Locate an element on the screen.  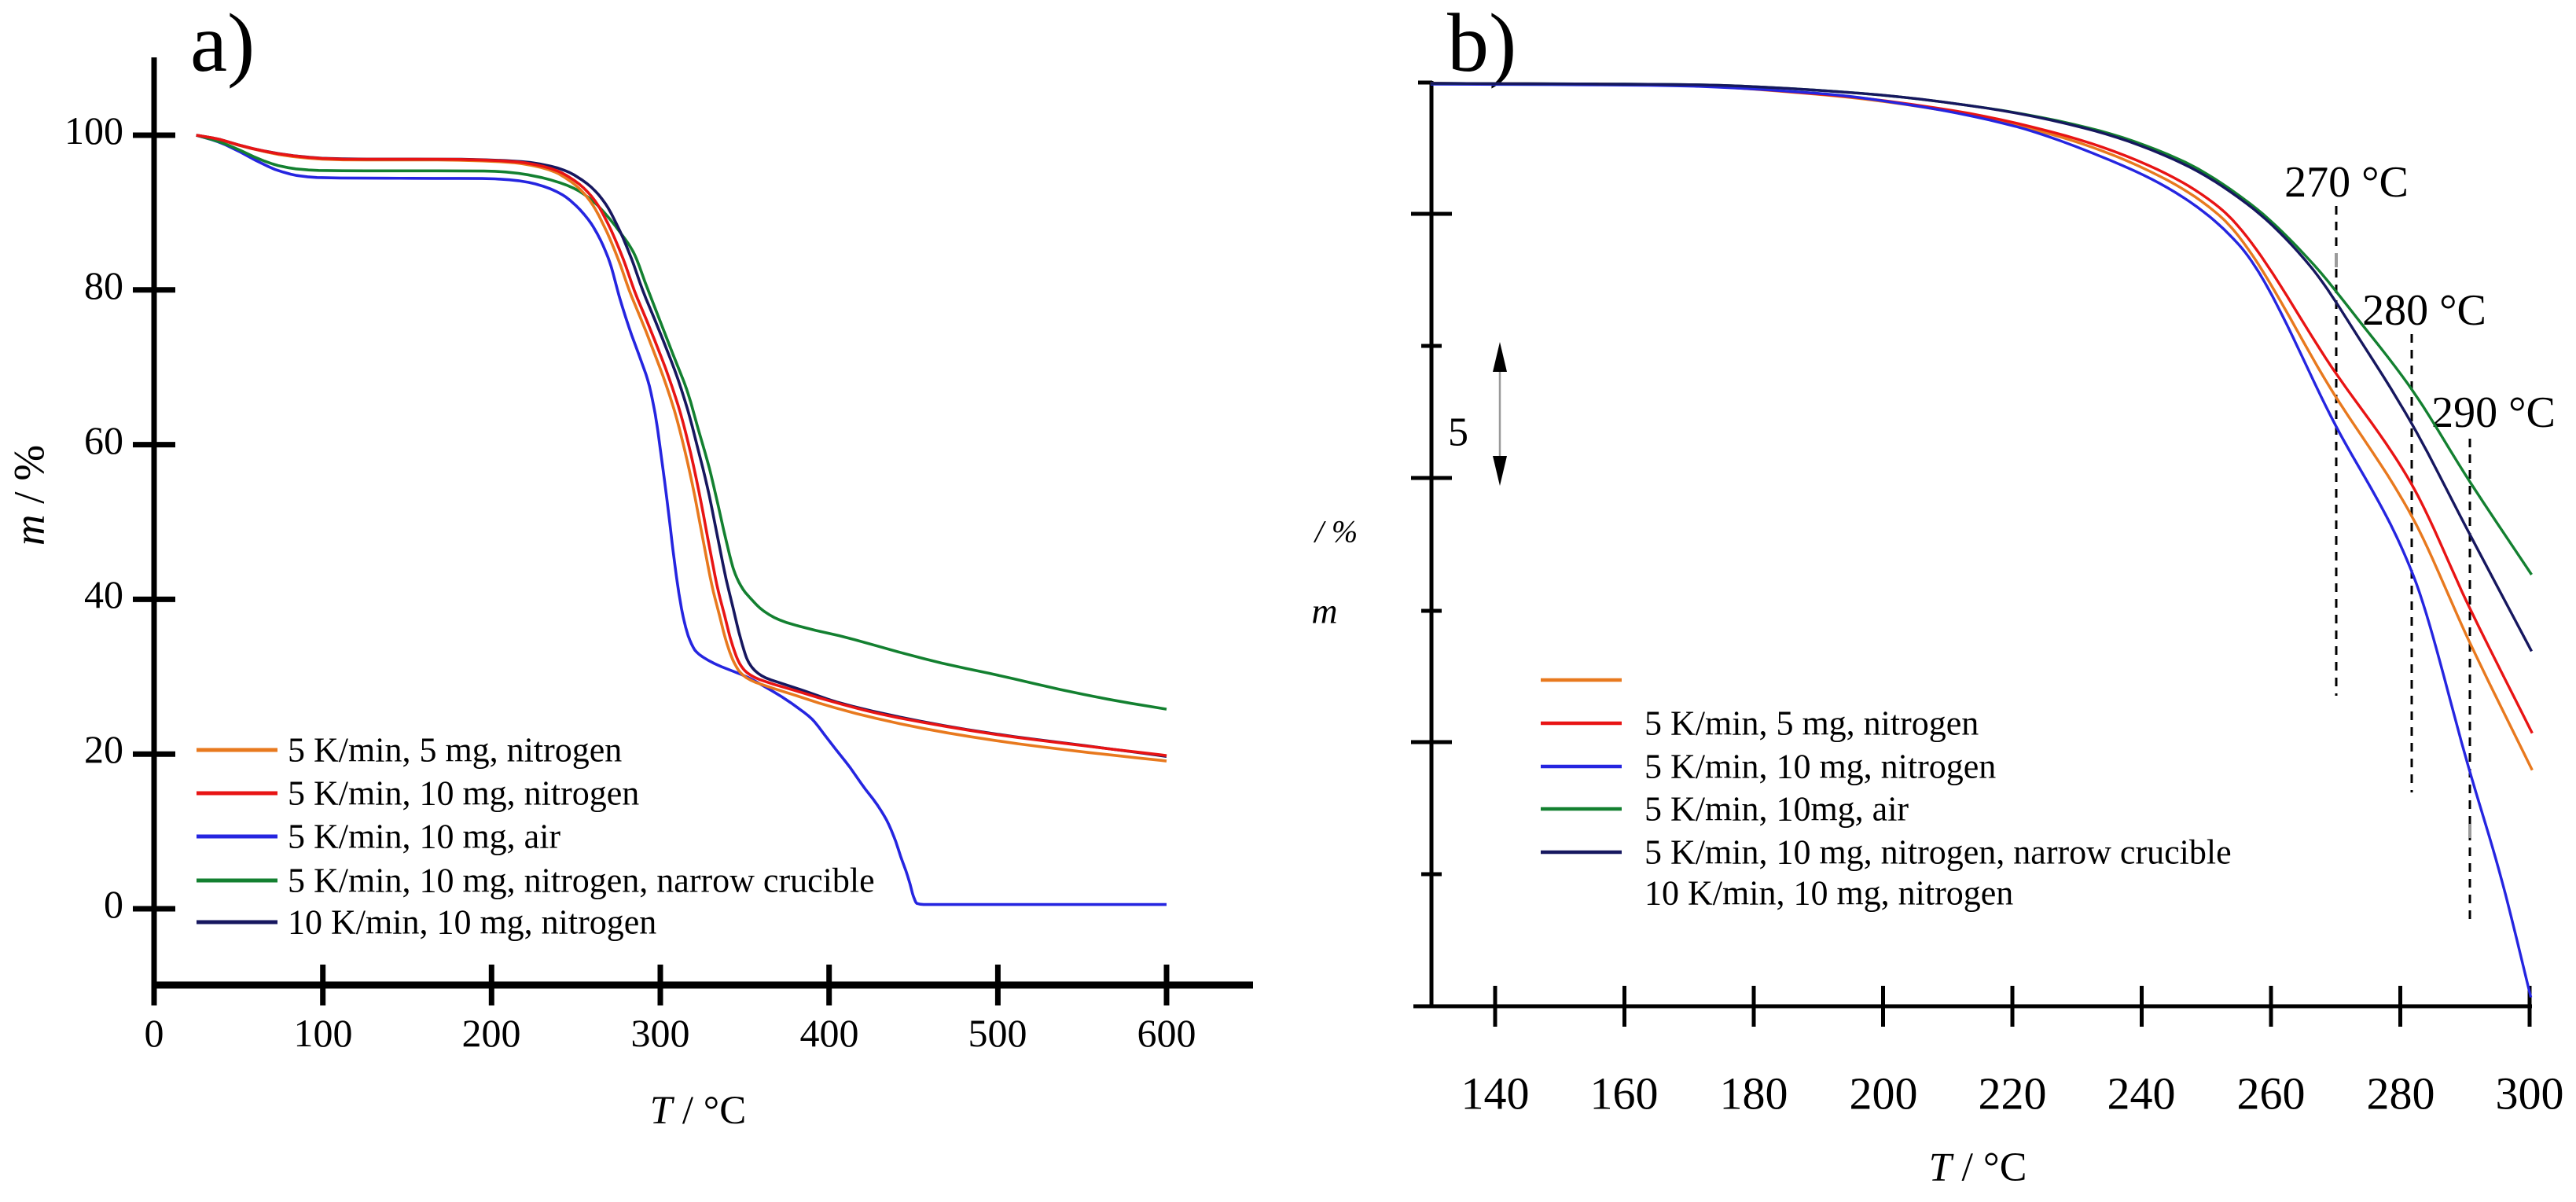
svg-text: 260 is located at coordinates (2271, 1093).